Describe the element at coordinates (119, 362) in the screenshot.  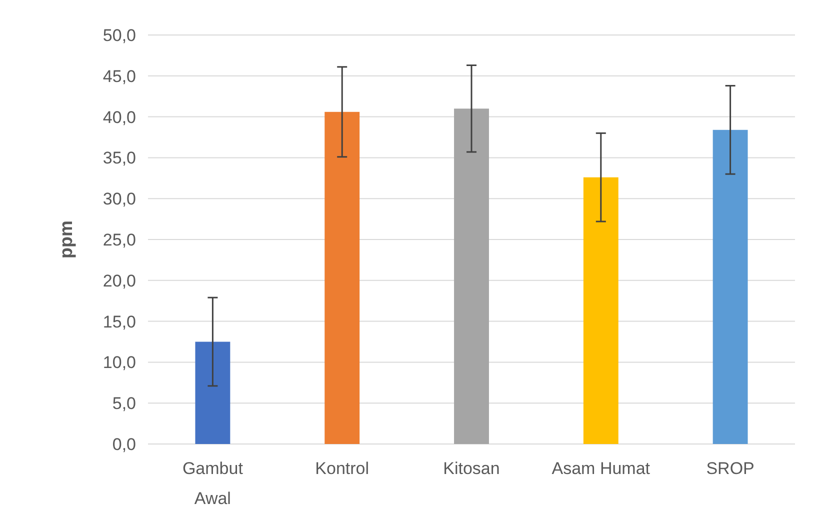
I see `y-tick-label: 10,0` at that location.